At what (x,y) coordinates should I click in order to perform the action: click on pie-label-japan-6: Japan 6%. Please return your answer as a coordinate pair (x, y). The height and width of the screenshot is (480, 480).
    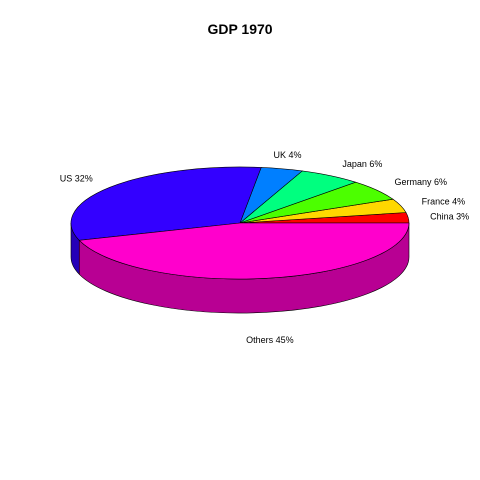
    Looking at the image, I should click on (362, 164).